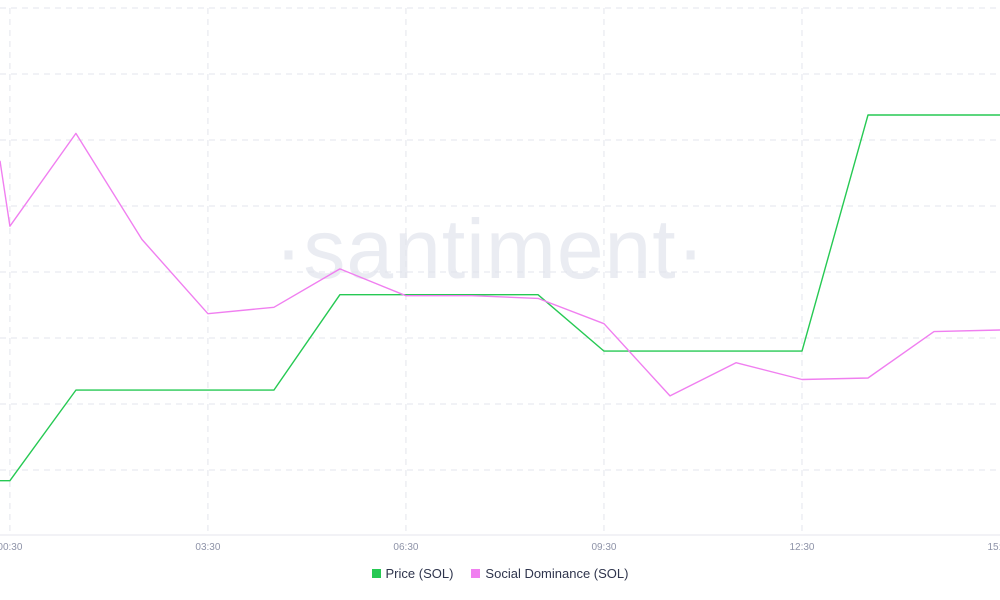  What do you see at coordinates (11, 547) in the screenshot?
I see `x-tick-label: 00:30` at bounding box center [11, 547].